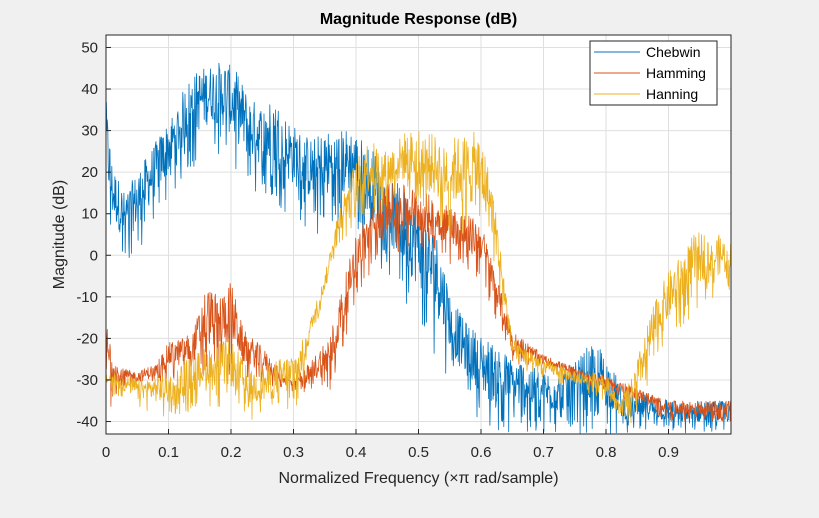  I want to click on x-tick-label: 0.6, so click(481, 452).